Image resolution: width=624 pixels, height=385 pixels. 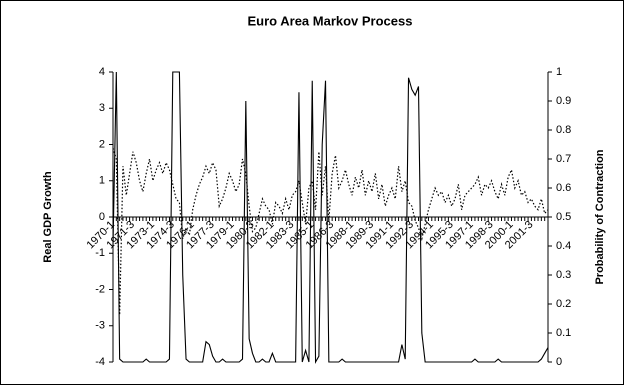 I want to click on y-axis-title: Real GDP Growth, so click(x=48, y=217).